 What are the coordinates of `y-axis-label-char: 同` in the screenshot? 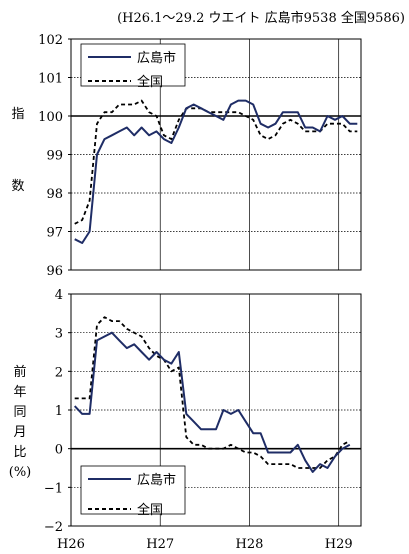 It's located at (19, 412).